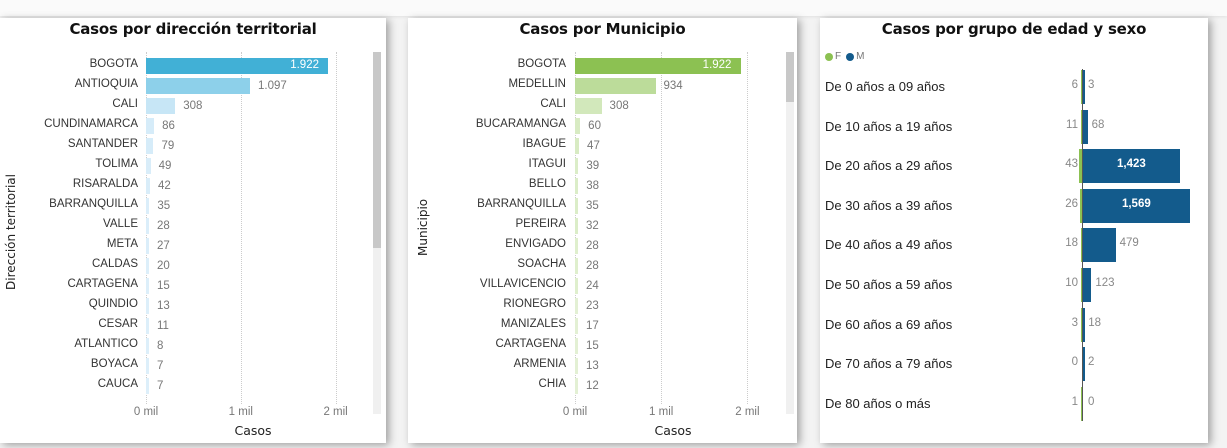 The width and height of the screenshot is (1227, 448). I want to click on category-label: ANTIOQUIA, so click(106, 84).